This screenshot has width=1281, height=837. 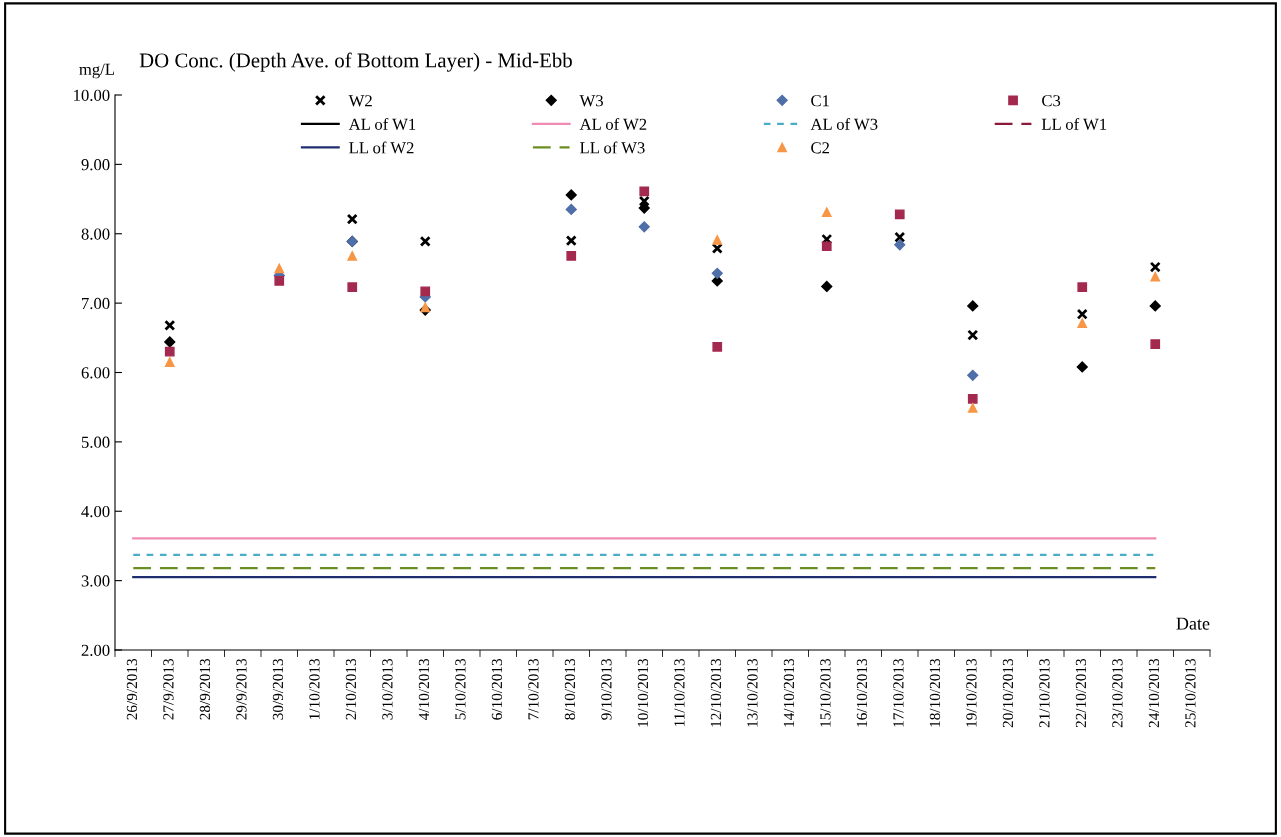 I want to click on y-tick-label: 6.00, so click(x=95, y=373).